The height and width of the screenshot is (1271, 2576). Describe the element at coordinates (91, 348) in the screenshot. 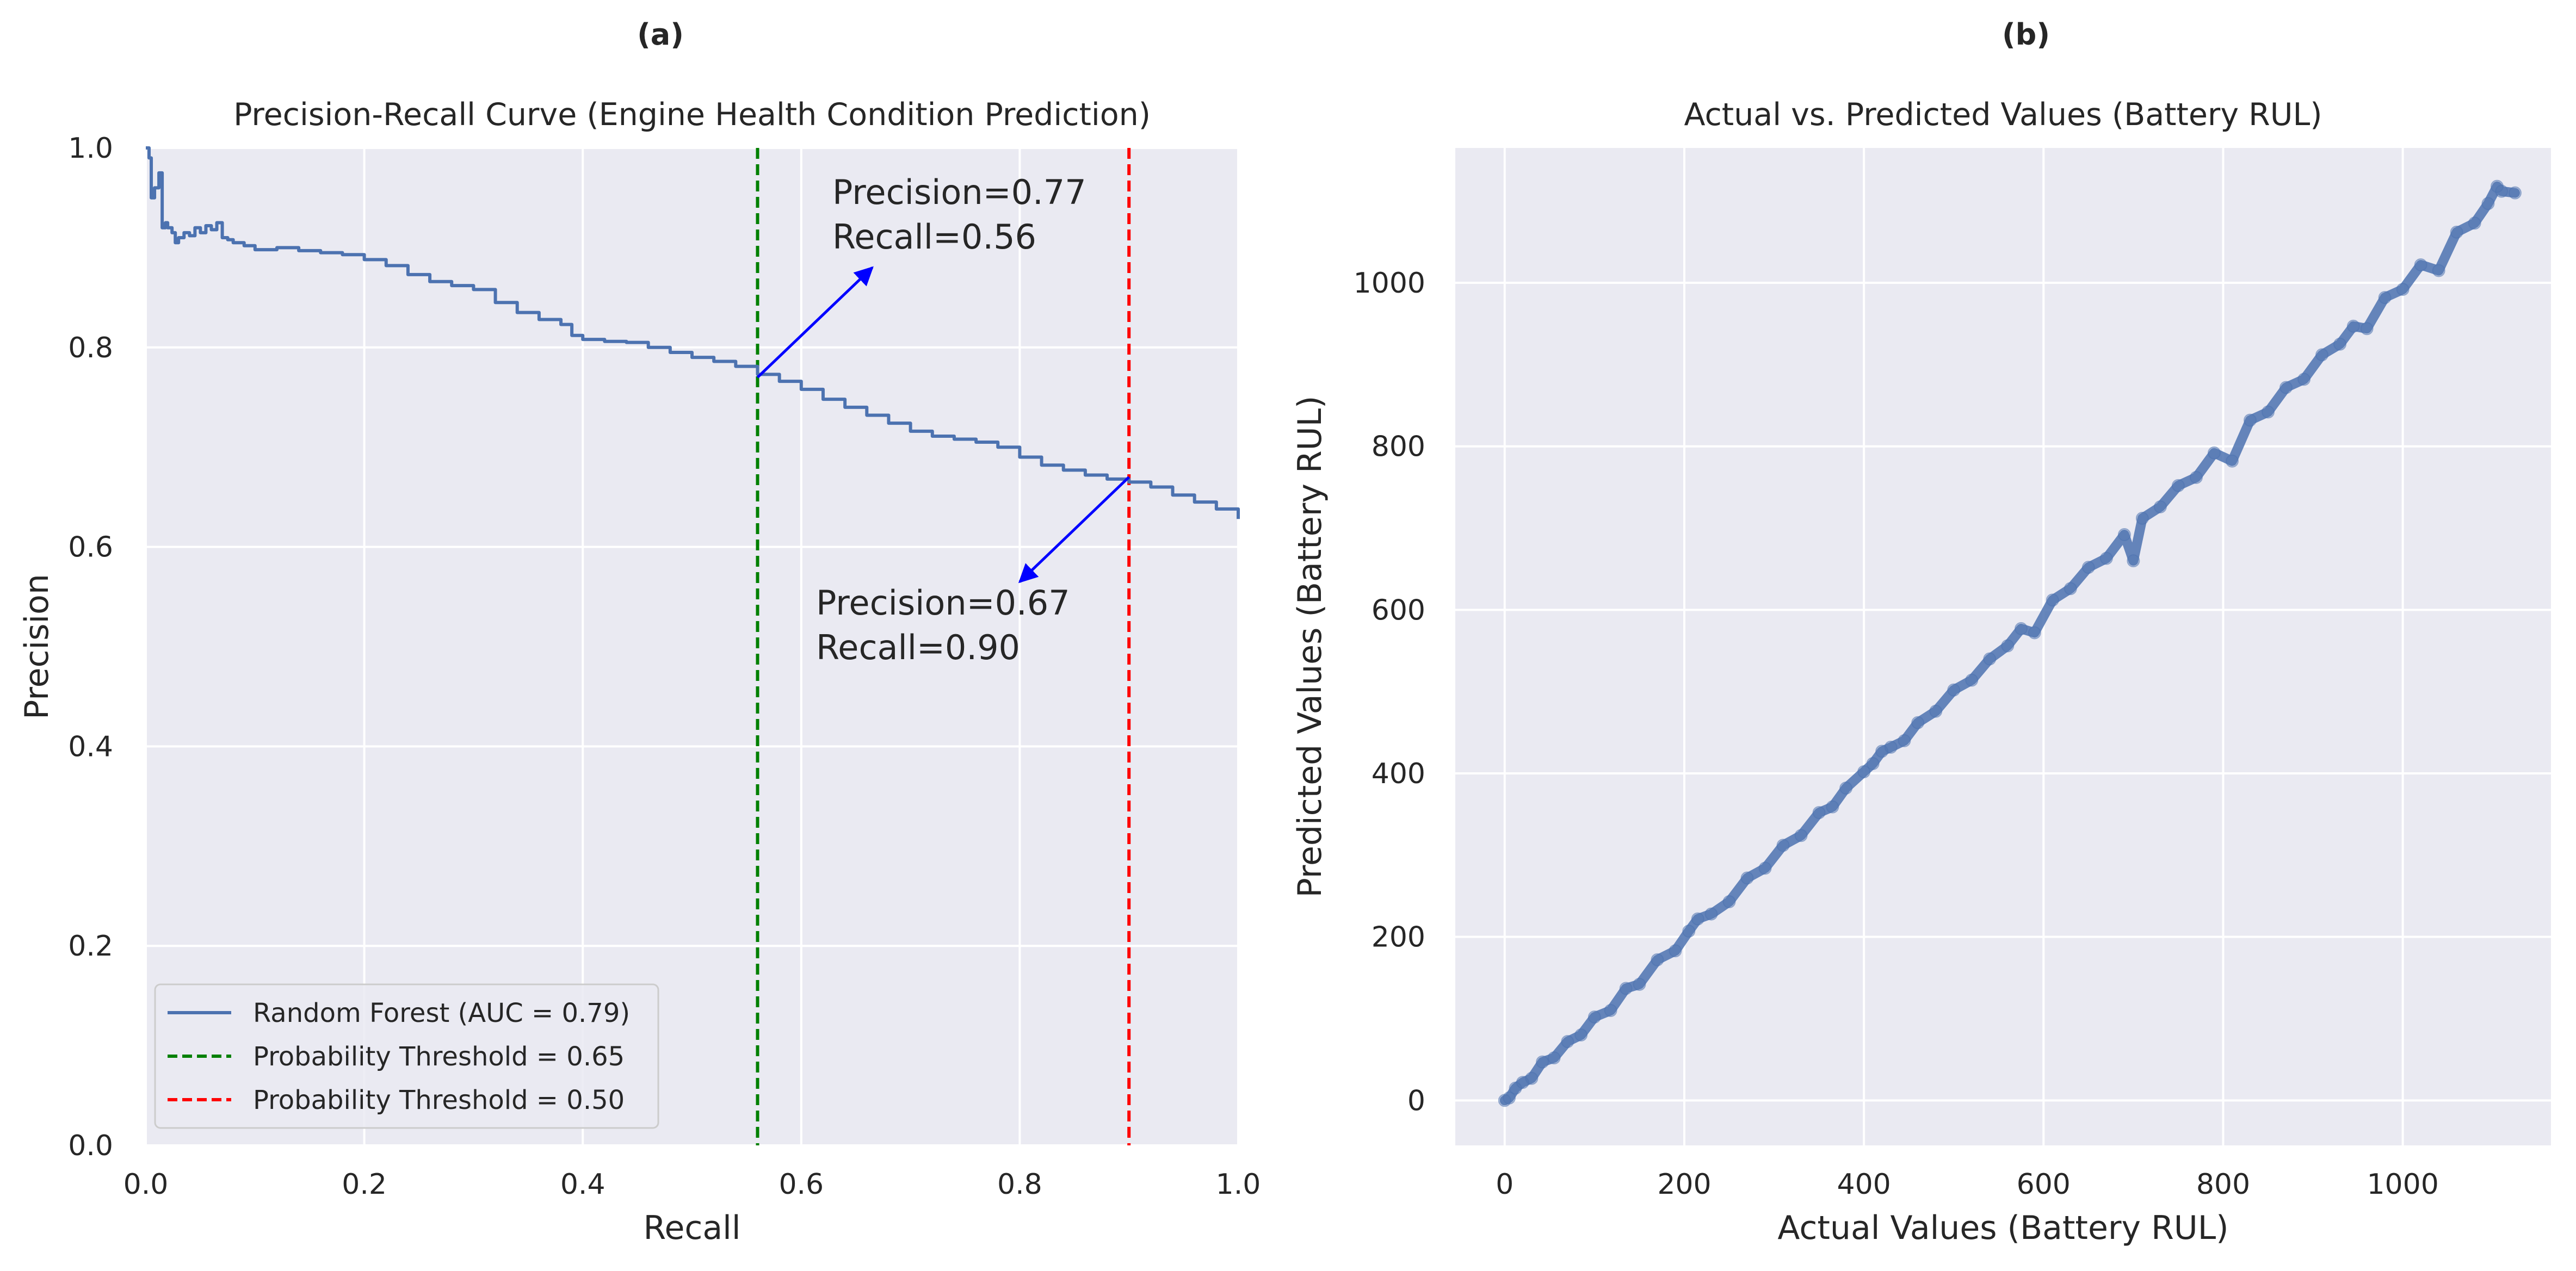

I see `panel-a-ytick-label: 0.8` at that location.